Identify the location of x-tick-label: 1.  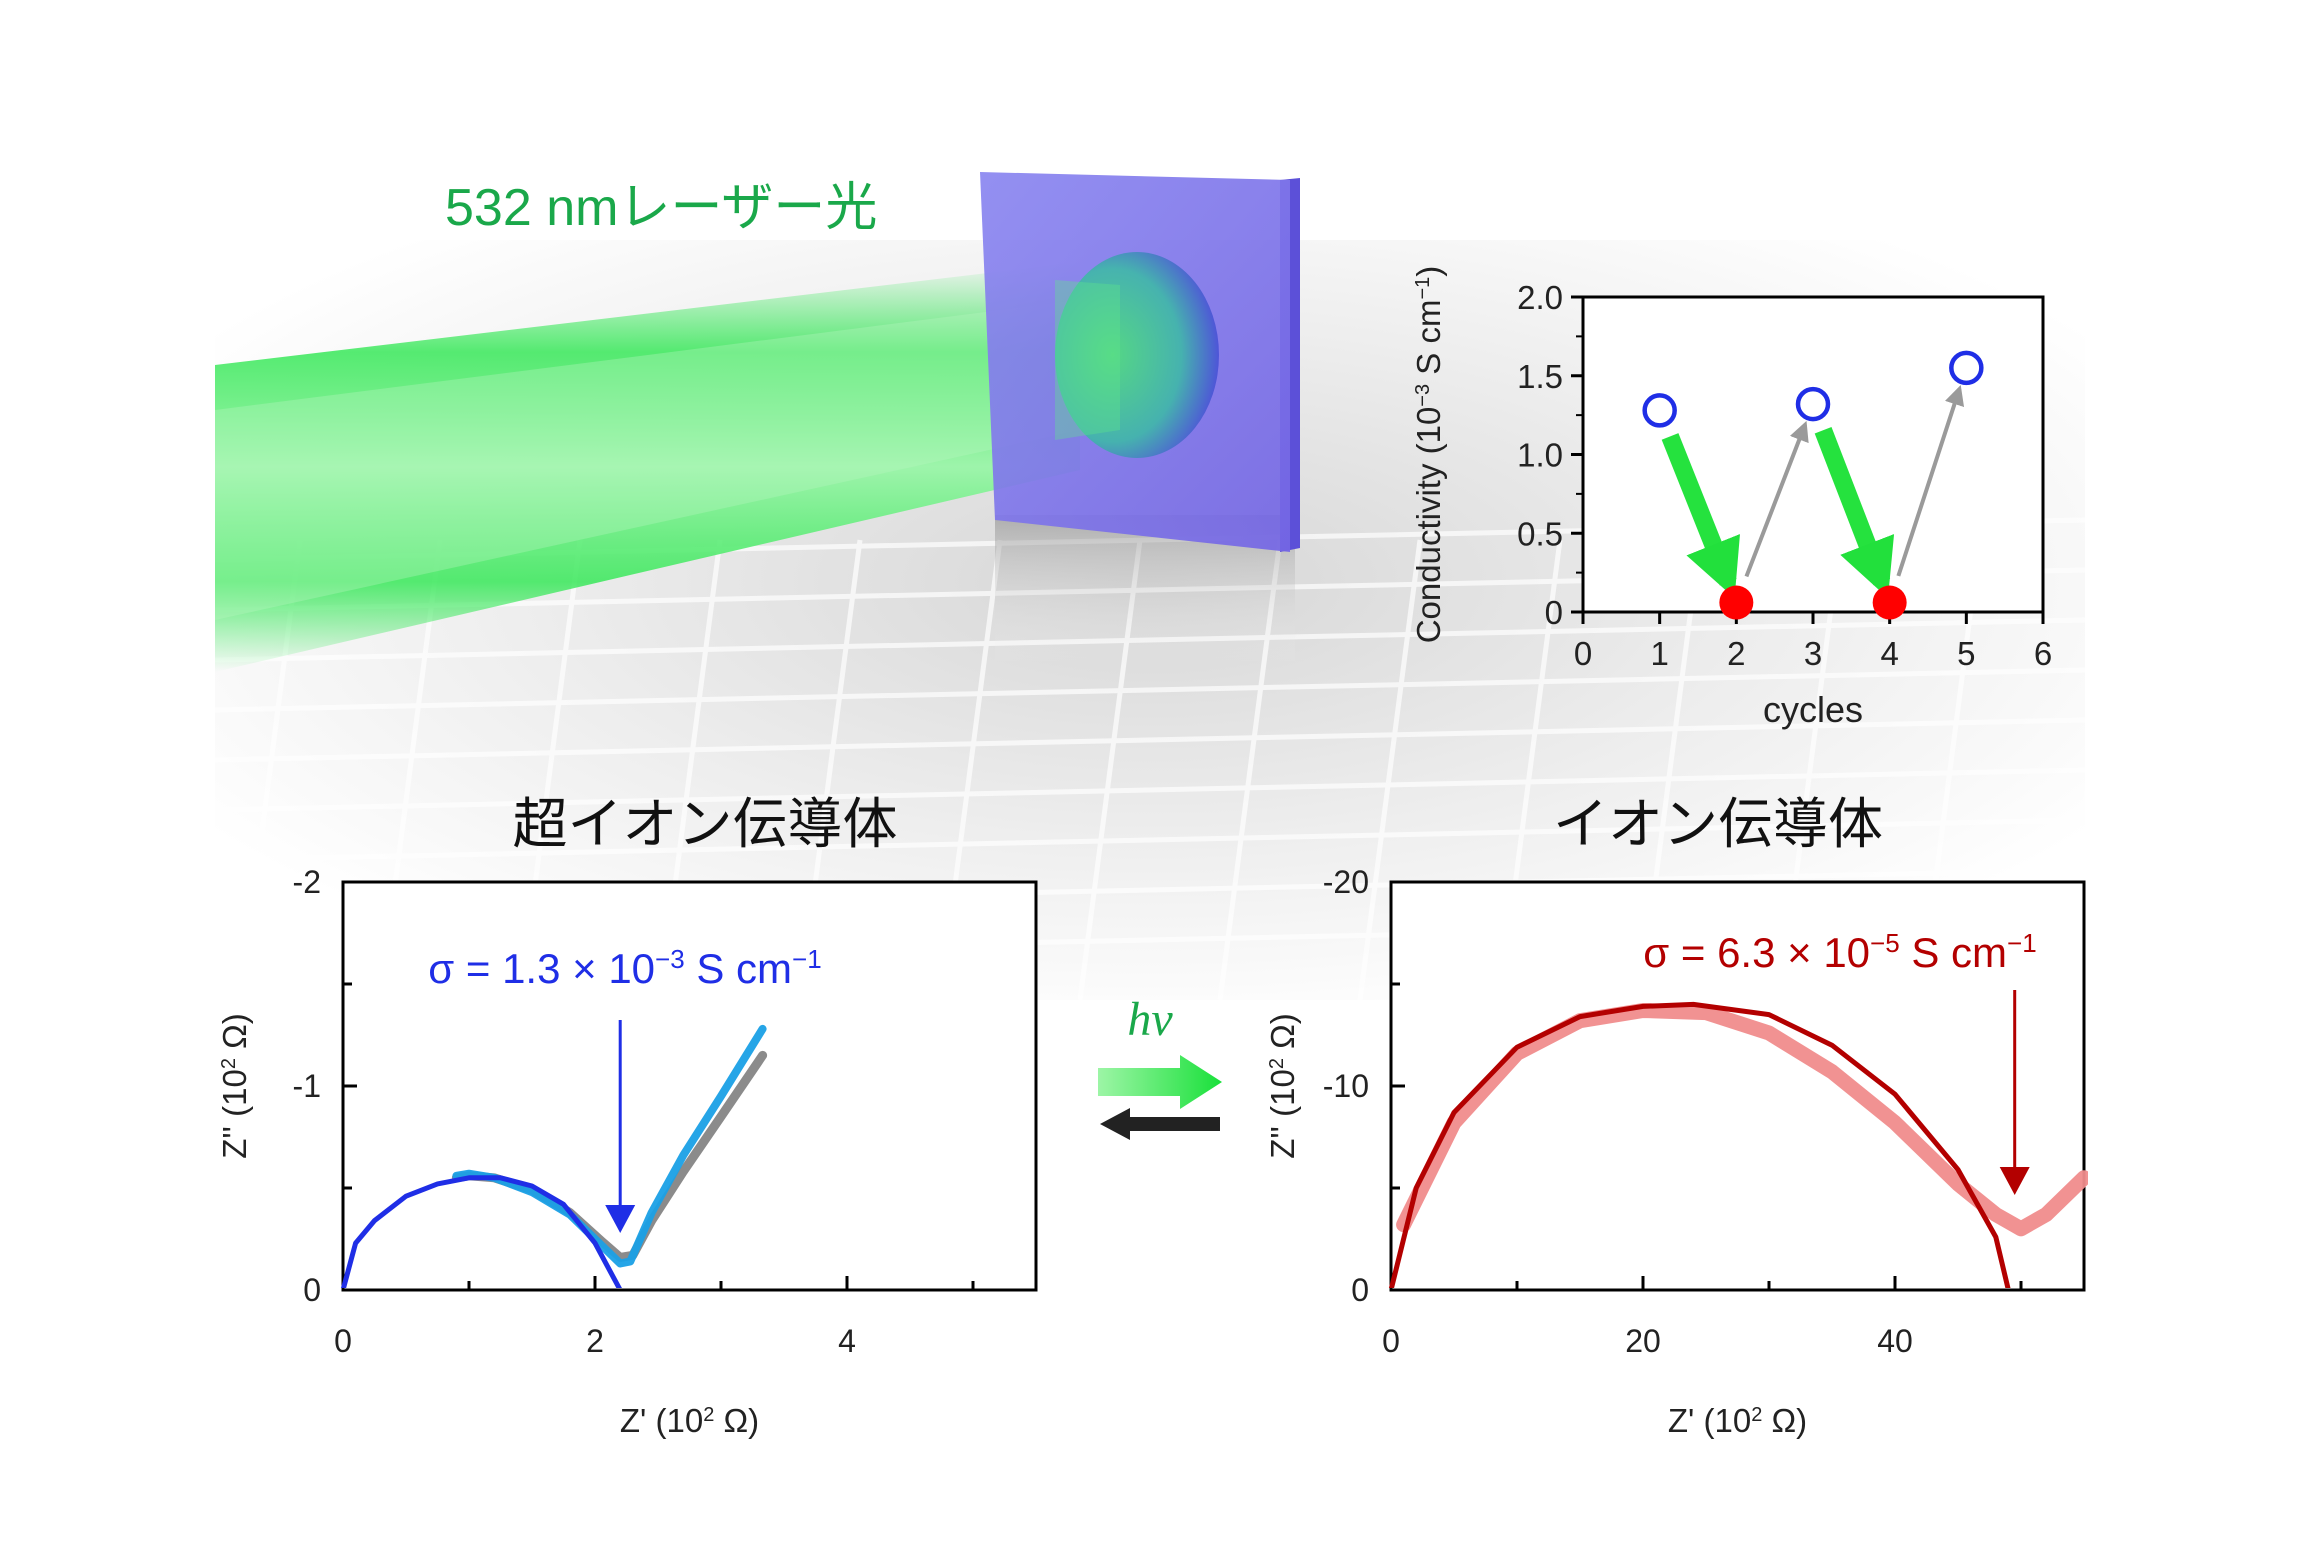
(1659, 653).